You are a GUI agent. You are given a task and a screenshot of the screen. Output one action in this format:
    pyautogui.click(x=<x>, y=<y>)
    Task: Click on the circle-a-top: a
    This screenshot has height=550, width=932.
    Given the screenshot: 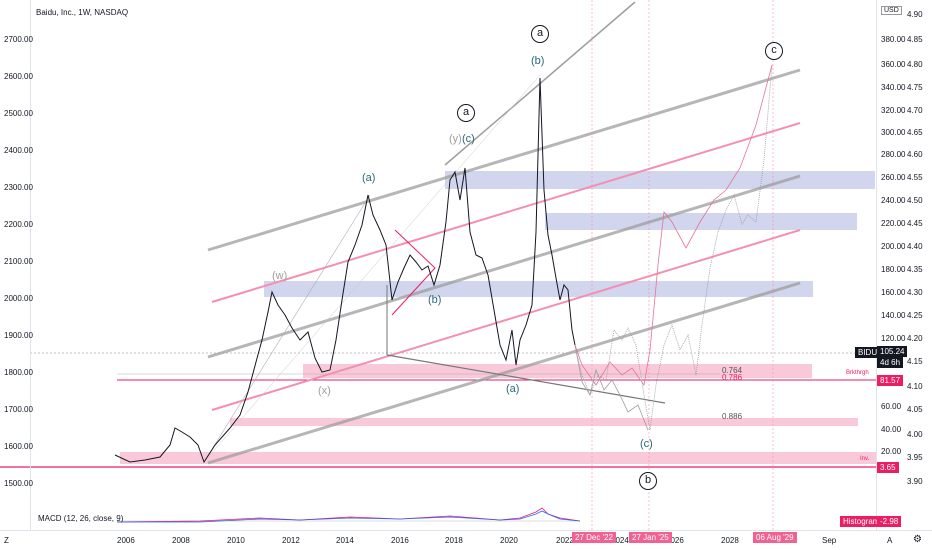 What is the action you would take?
    pyautogui.click(x=540, y=34)
    